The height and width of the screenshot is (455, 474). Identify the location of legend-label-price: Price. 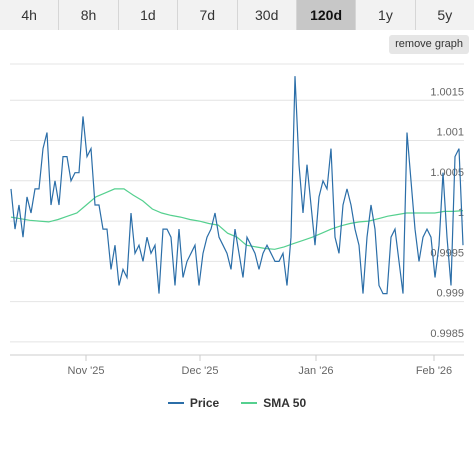
(204, 403).